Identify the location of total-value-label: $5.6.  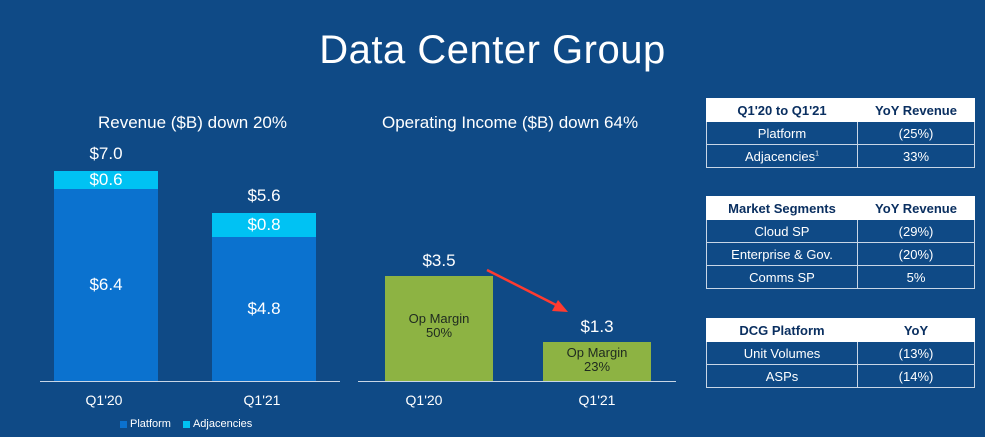
(264, 195).